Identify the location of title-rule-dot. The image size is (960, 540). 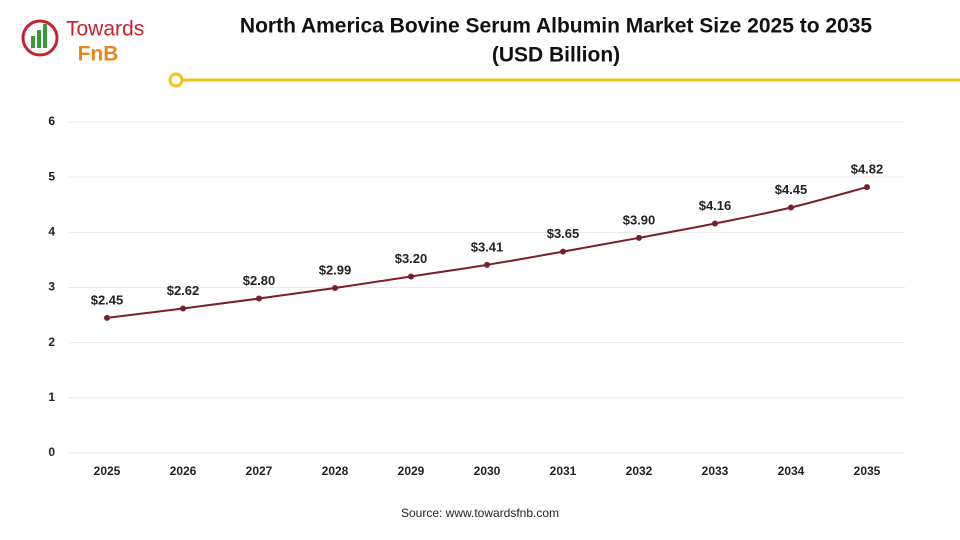
(176, 80).